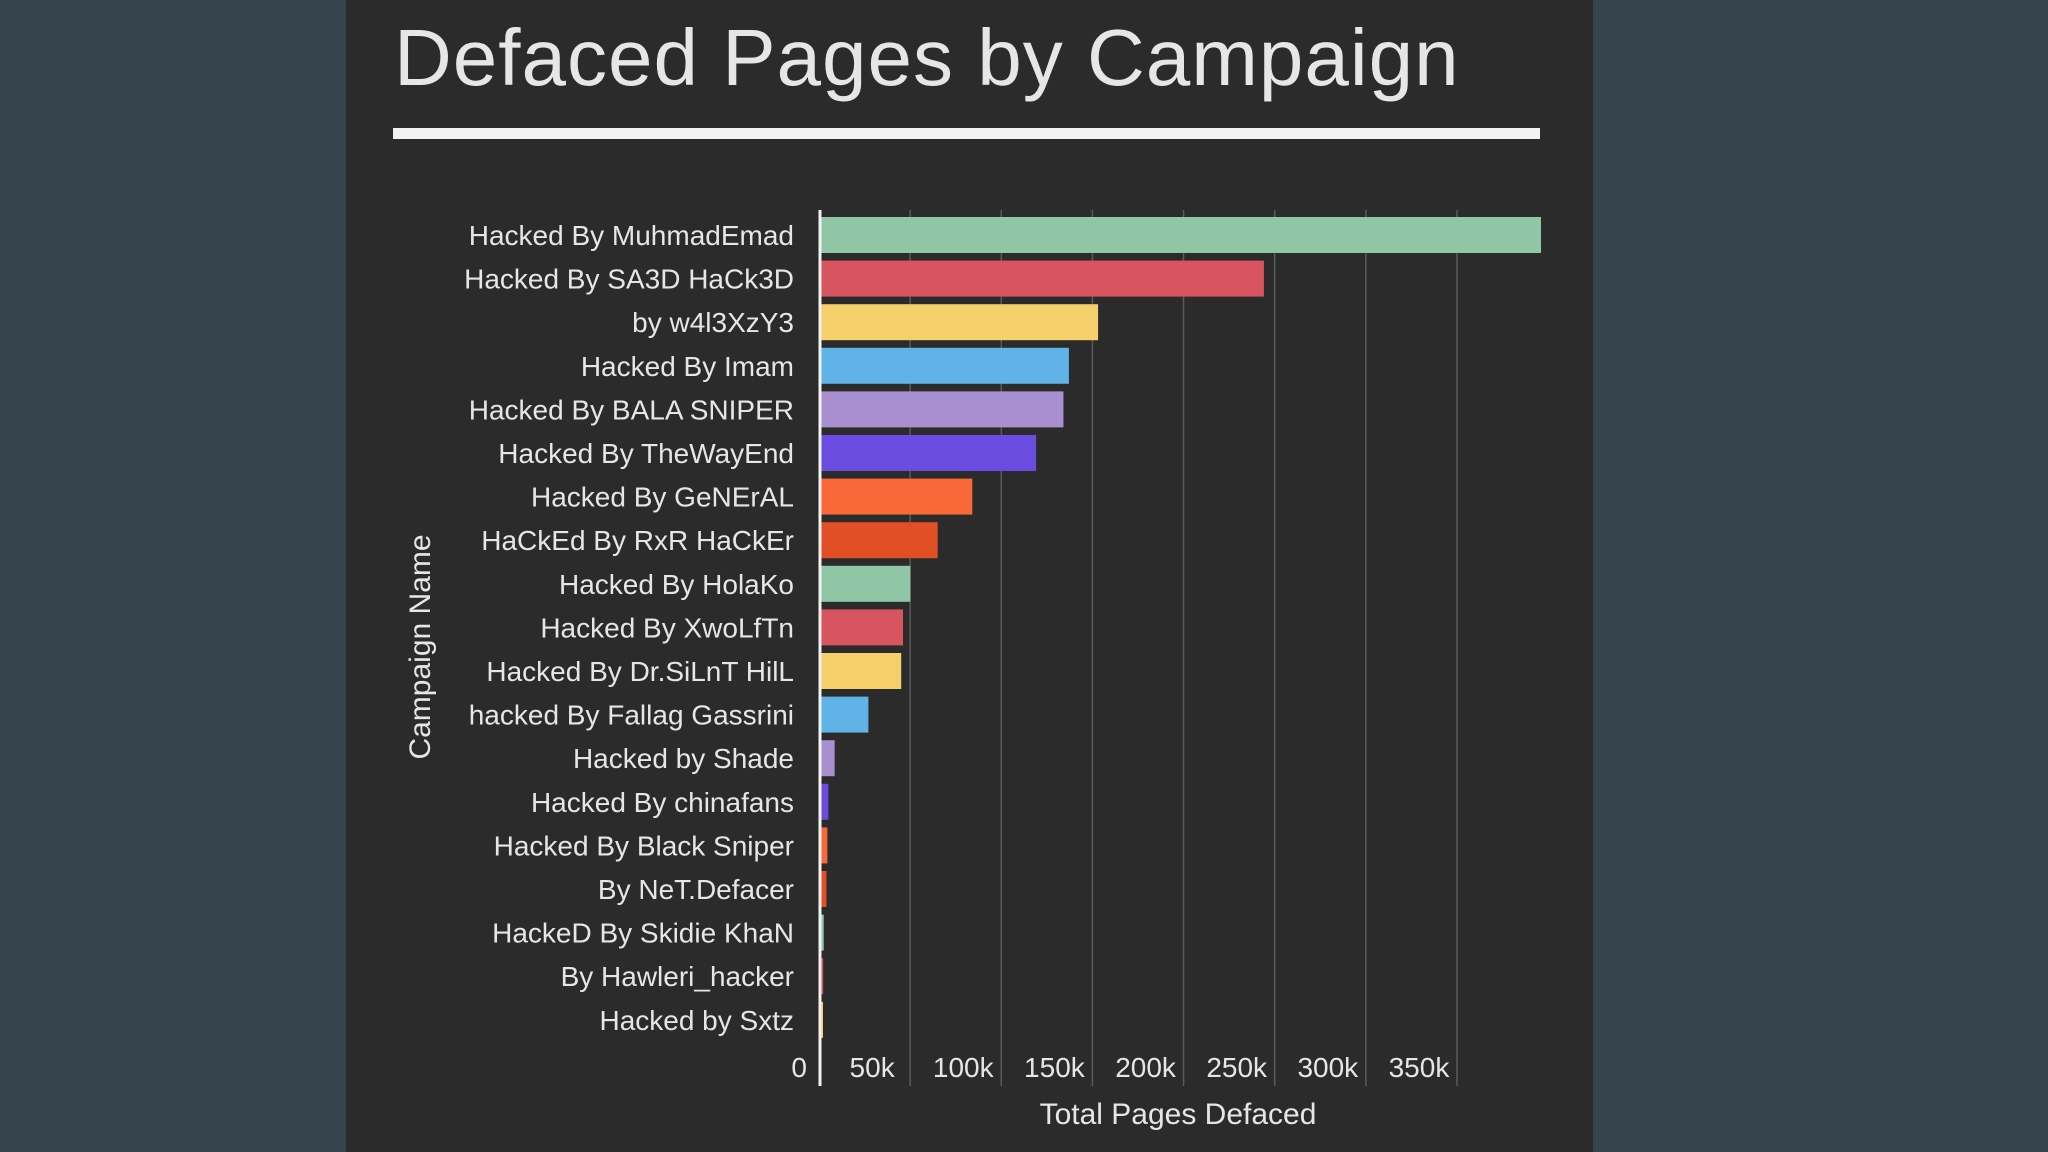  I want to click on x-axis-title: Total Pages Defaced, so click(1178, 1114).